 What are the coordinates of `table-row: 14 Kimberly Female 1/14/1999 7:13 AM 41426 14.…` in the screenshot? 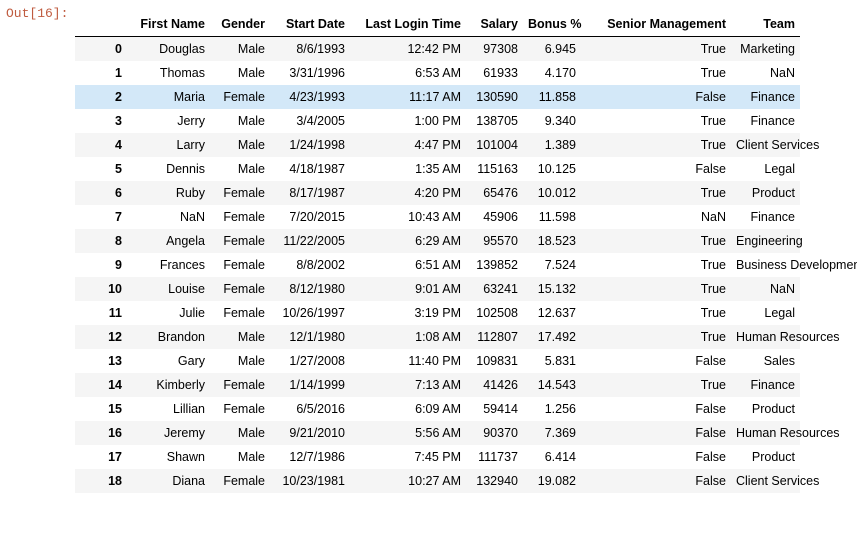 It's located at (437, 385).